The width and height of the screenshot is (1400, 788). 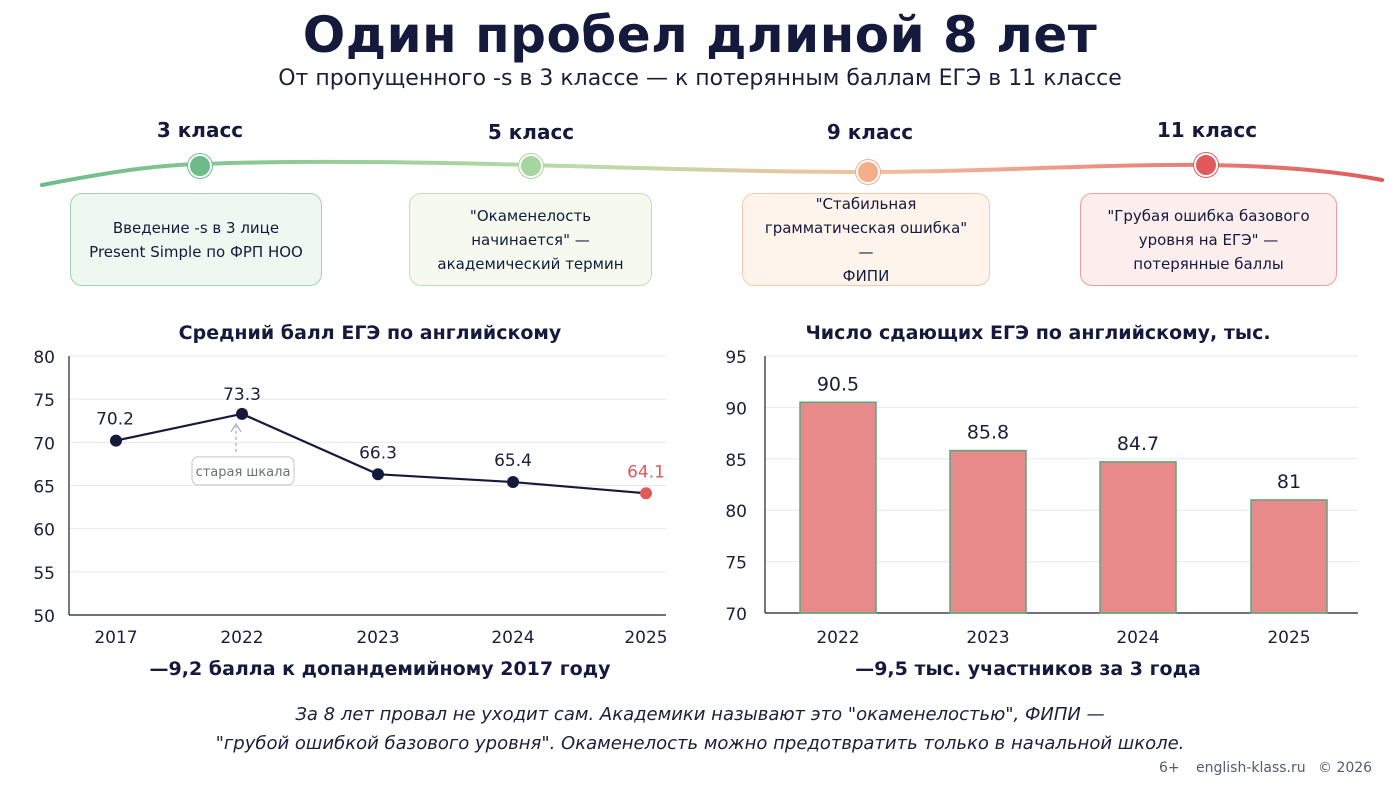 What do you see at coordinates (1038, 333) in the screenshot?
I see `bar-chart-title: Число сдающих ЕГЭ по английскому, тыс.` at bounding box center [1038, 333].